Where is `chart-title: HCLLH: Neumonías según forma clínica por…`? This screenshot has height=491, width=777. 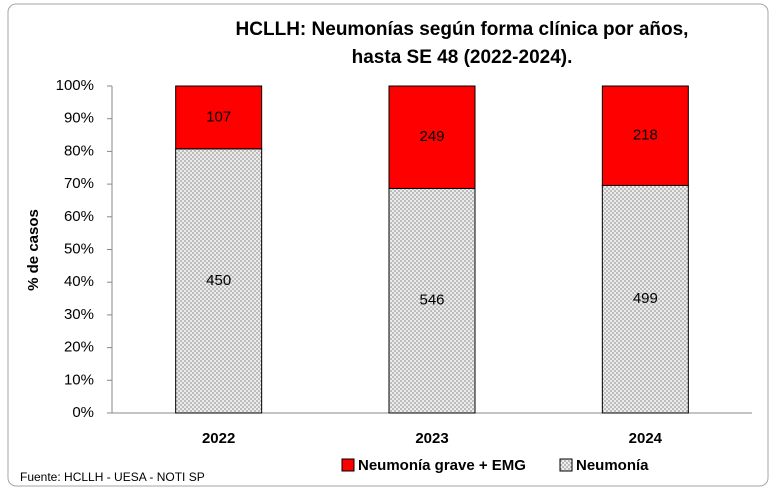
chart-title: HCLLH: Neumonías según forma clínica por… is located at coordinates (462, 29).